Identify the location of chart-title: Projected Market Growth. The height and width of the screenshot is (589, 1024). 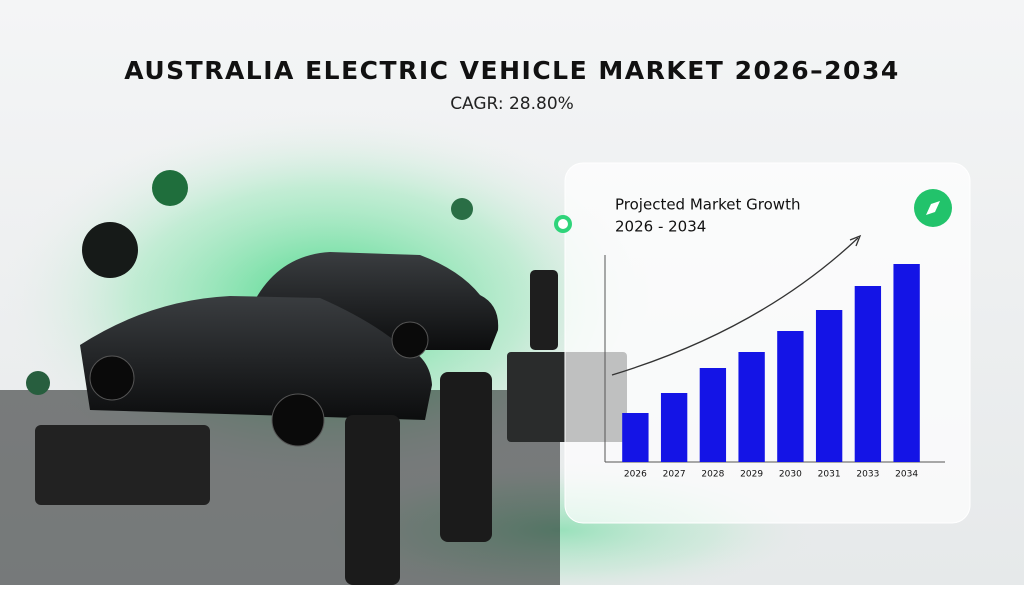
(707, 205).